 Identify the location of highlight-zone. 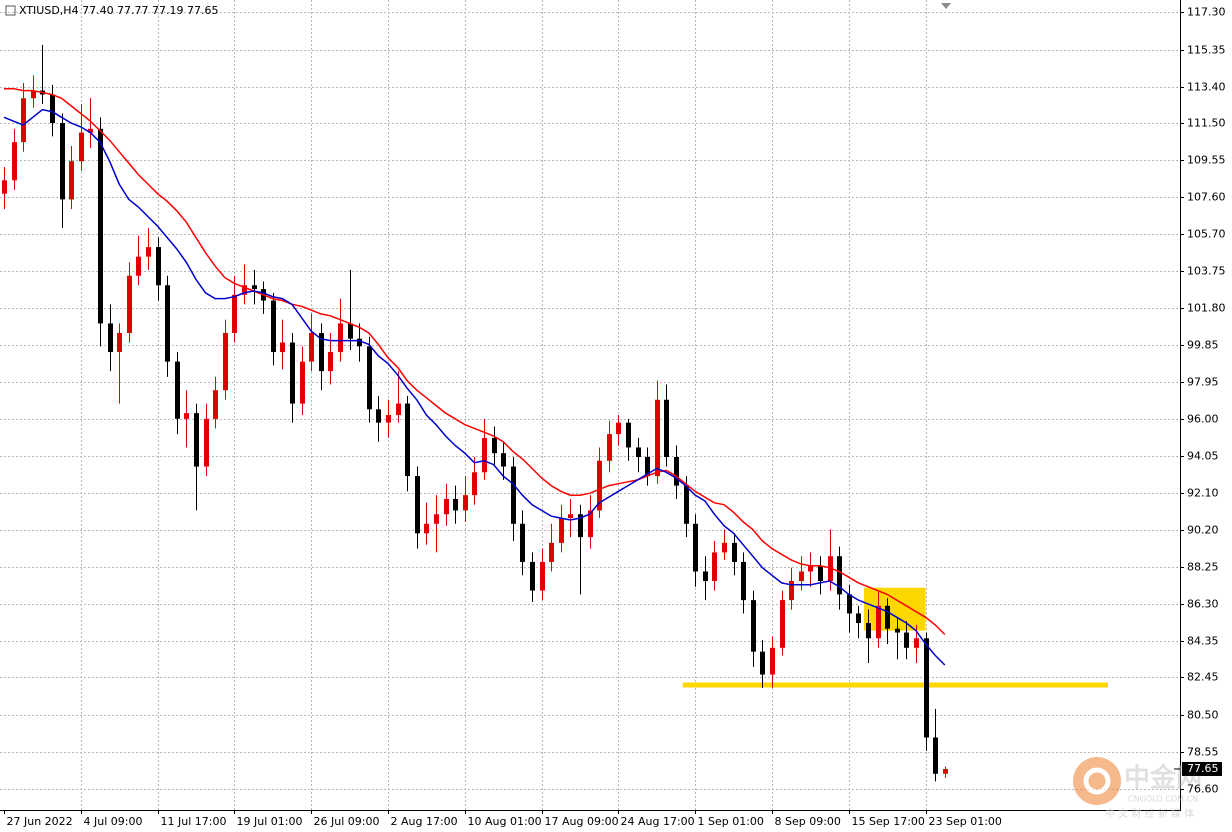
(895, 609).